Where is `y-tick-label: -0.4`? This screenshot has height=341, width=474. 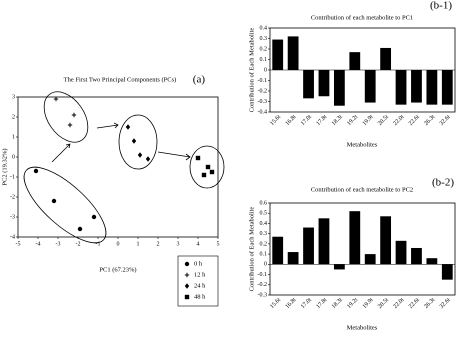 y-tick-label: -0.4 is located at coordinates (263, 112).